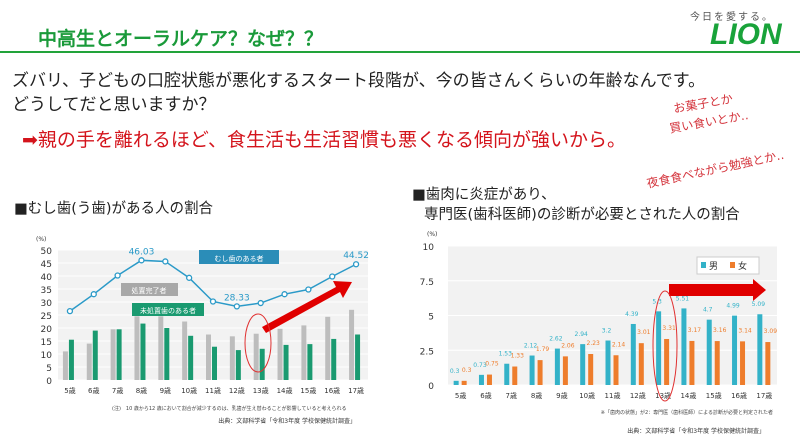 This screenshot has width=800, height=439. What do you see at coordinates (582, 334) in the screenshot?
I see `data-label-male: 2.94` at bounding box center [582, 334].